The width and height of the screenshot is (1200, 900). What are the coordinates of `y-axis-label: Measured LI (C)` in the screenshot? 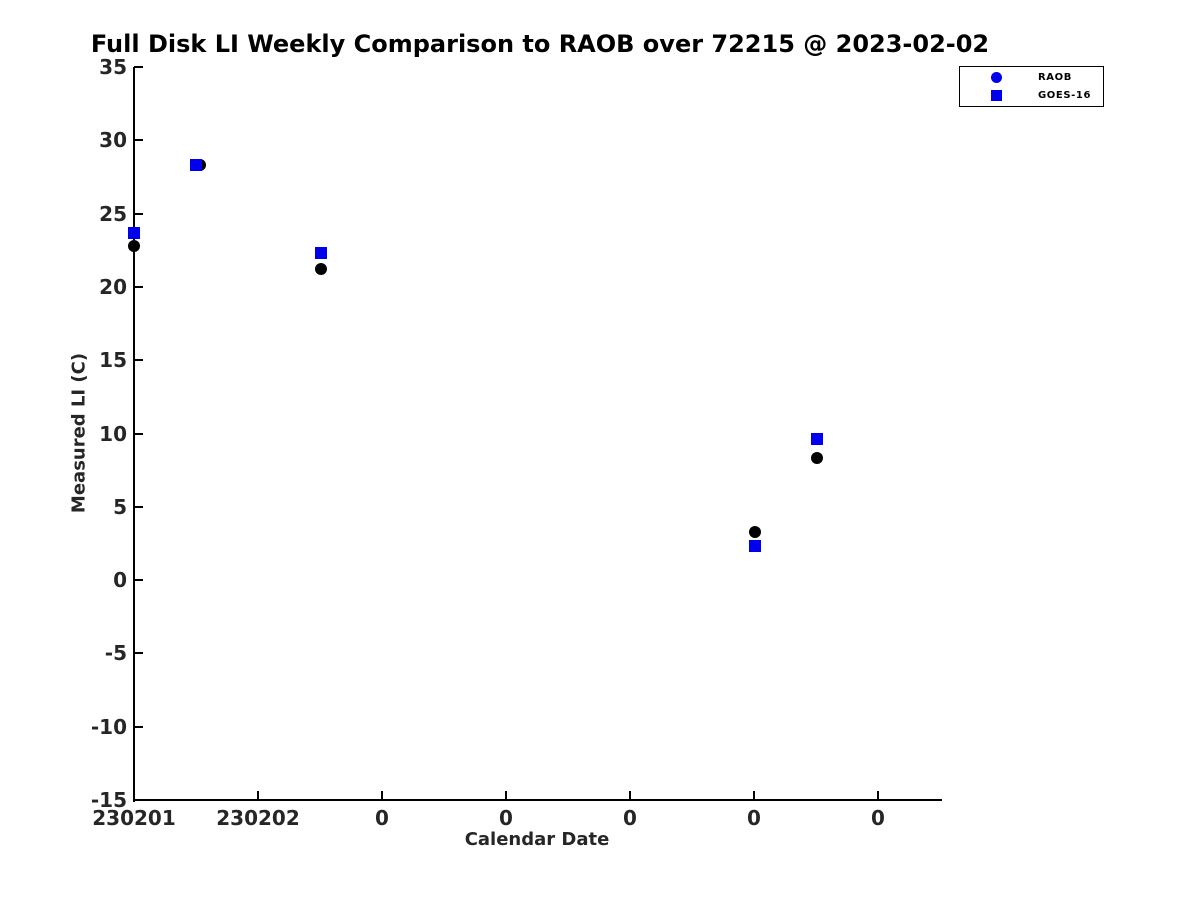 It's located at (79, 433).